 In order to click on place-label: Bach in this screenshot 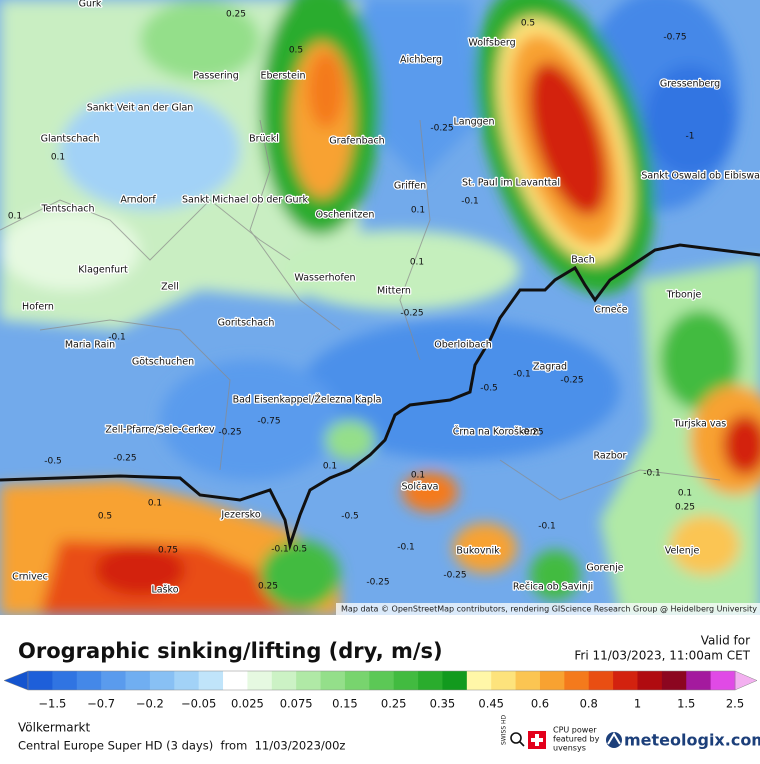, I will do `click(583, 260)`.